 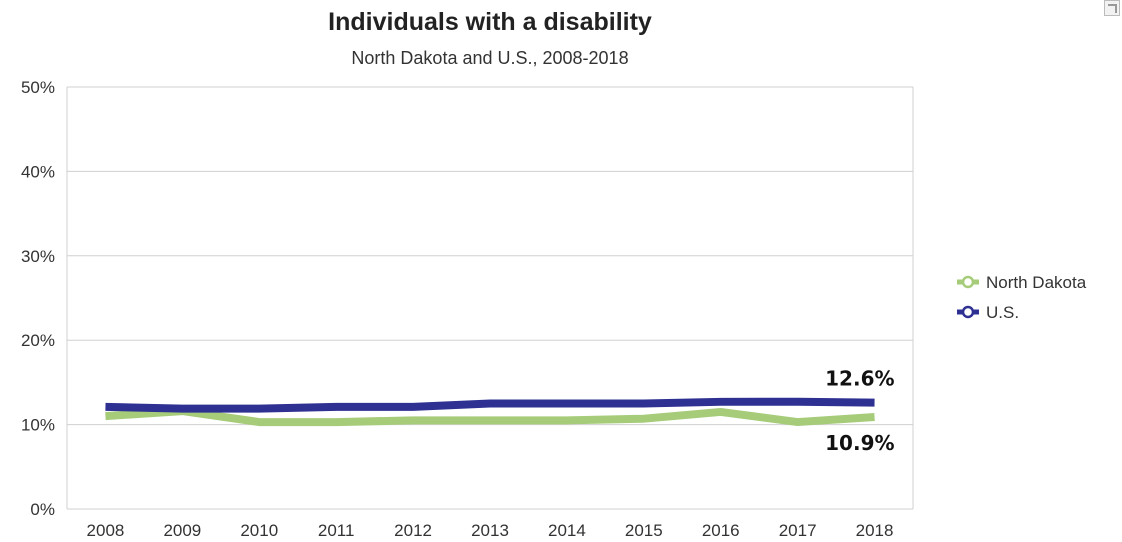 What do you see at coordinates (38, 256) in the screenshot?
I see `y-tick-label: 30%` at bounding box center [38, 256].